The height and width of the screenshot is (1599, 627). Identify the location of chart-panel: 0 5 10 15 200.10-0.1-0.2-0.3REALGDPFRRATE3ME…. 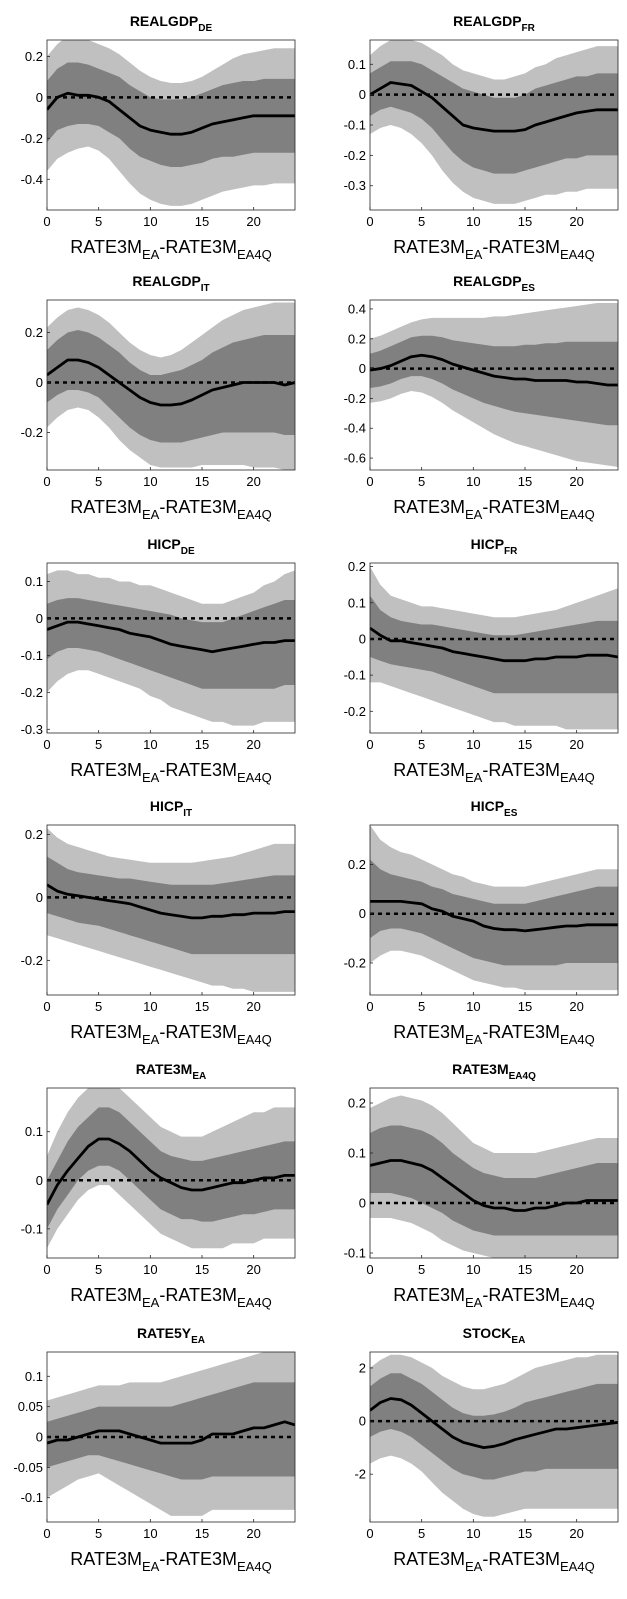
(481, 137).